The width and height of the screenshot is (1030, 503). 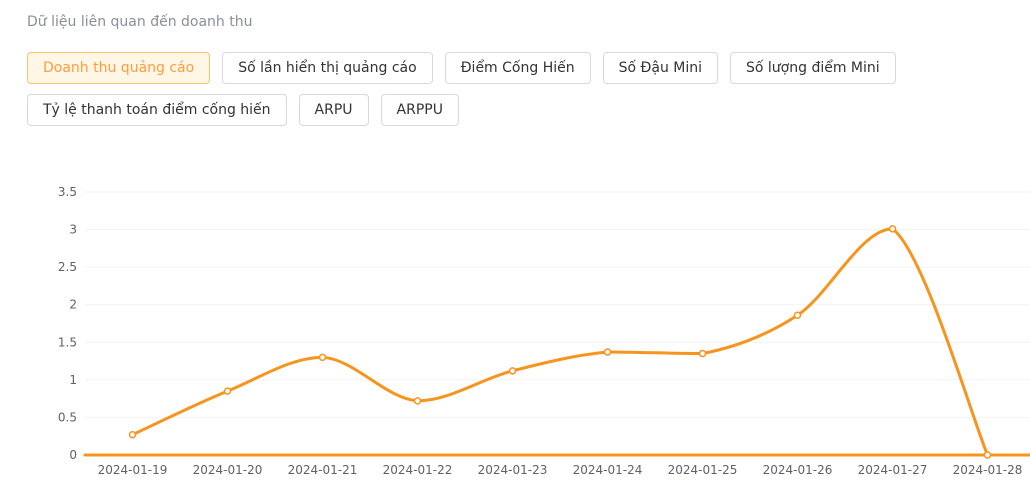 What do you see at coordinates (67, 417) in the screenshot?
I see `svg-text: 0.5` at bounding box center [67, 417].